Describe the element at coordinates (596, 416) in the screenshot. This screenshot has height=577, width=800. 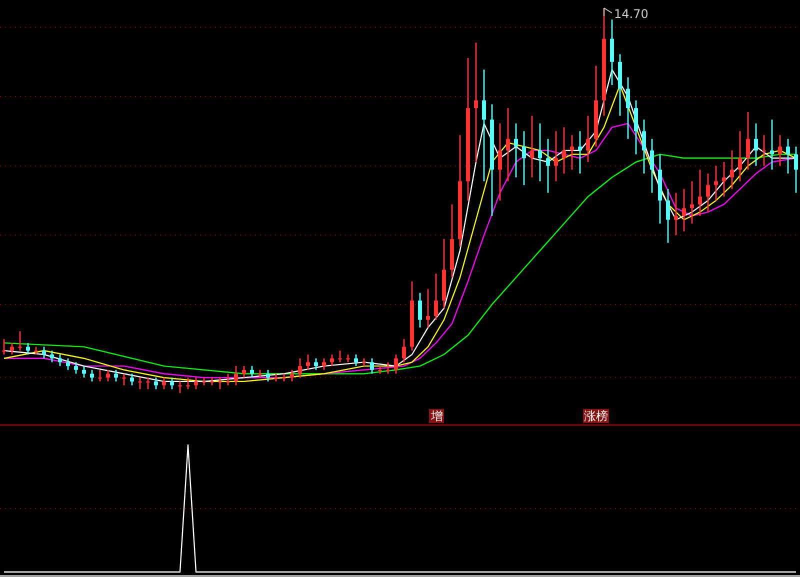
I see `text: 涨榜` at that location.